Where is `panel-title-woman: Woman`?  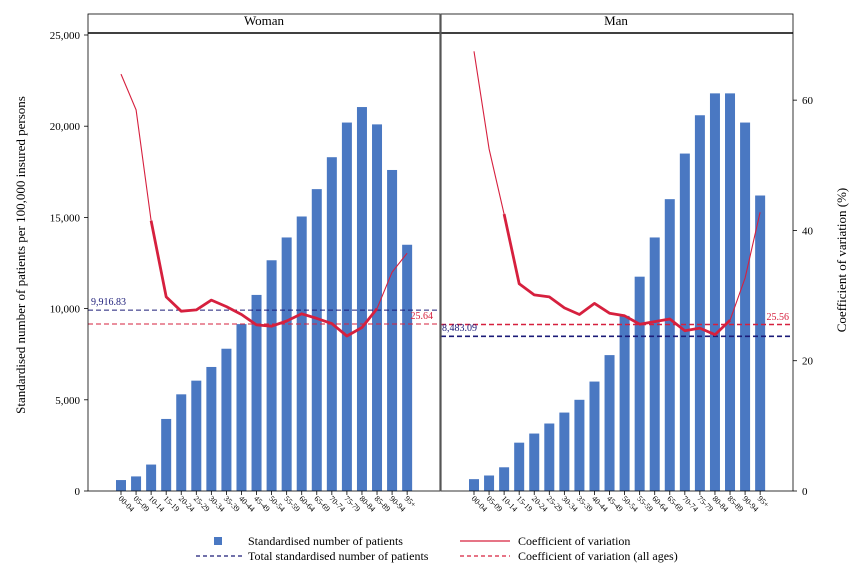
panel-title-woman: Woman is located at coordinates (264, 20).